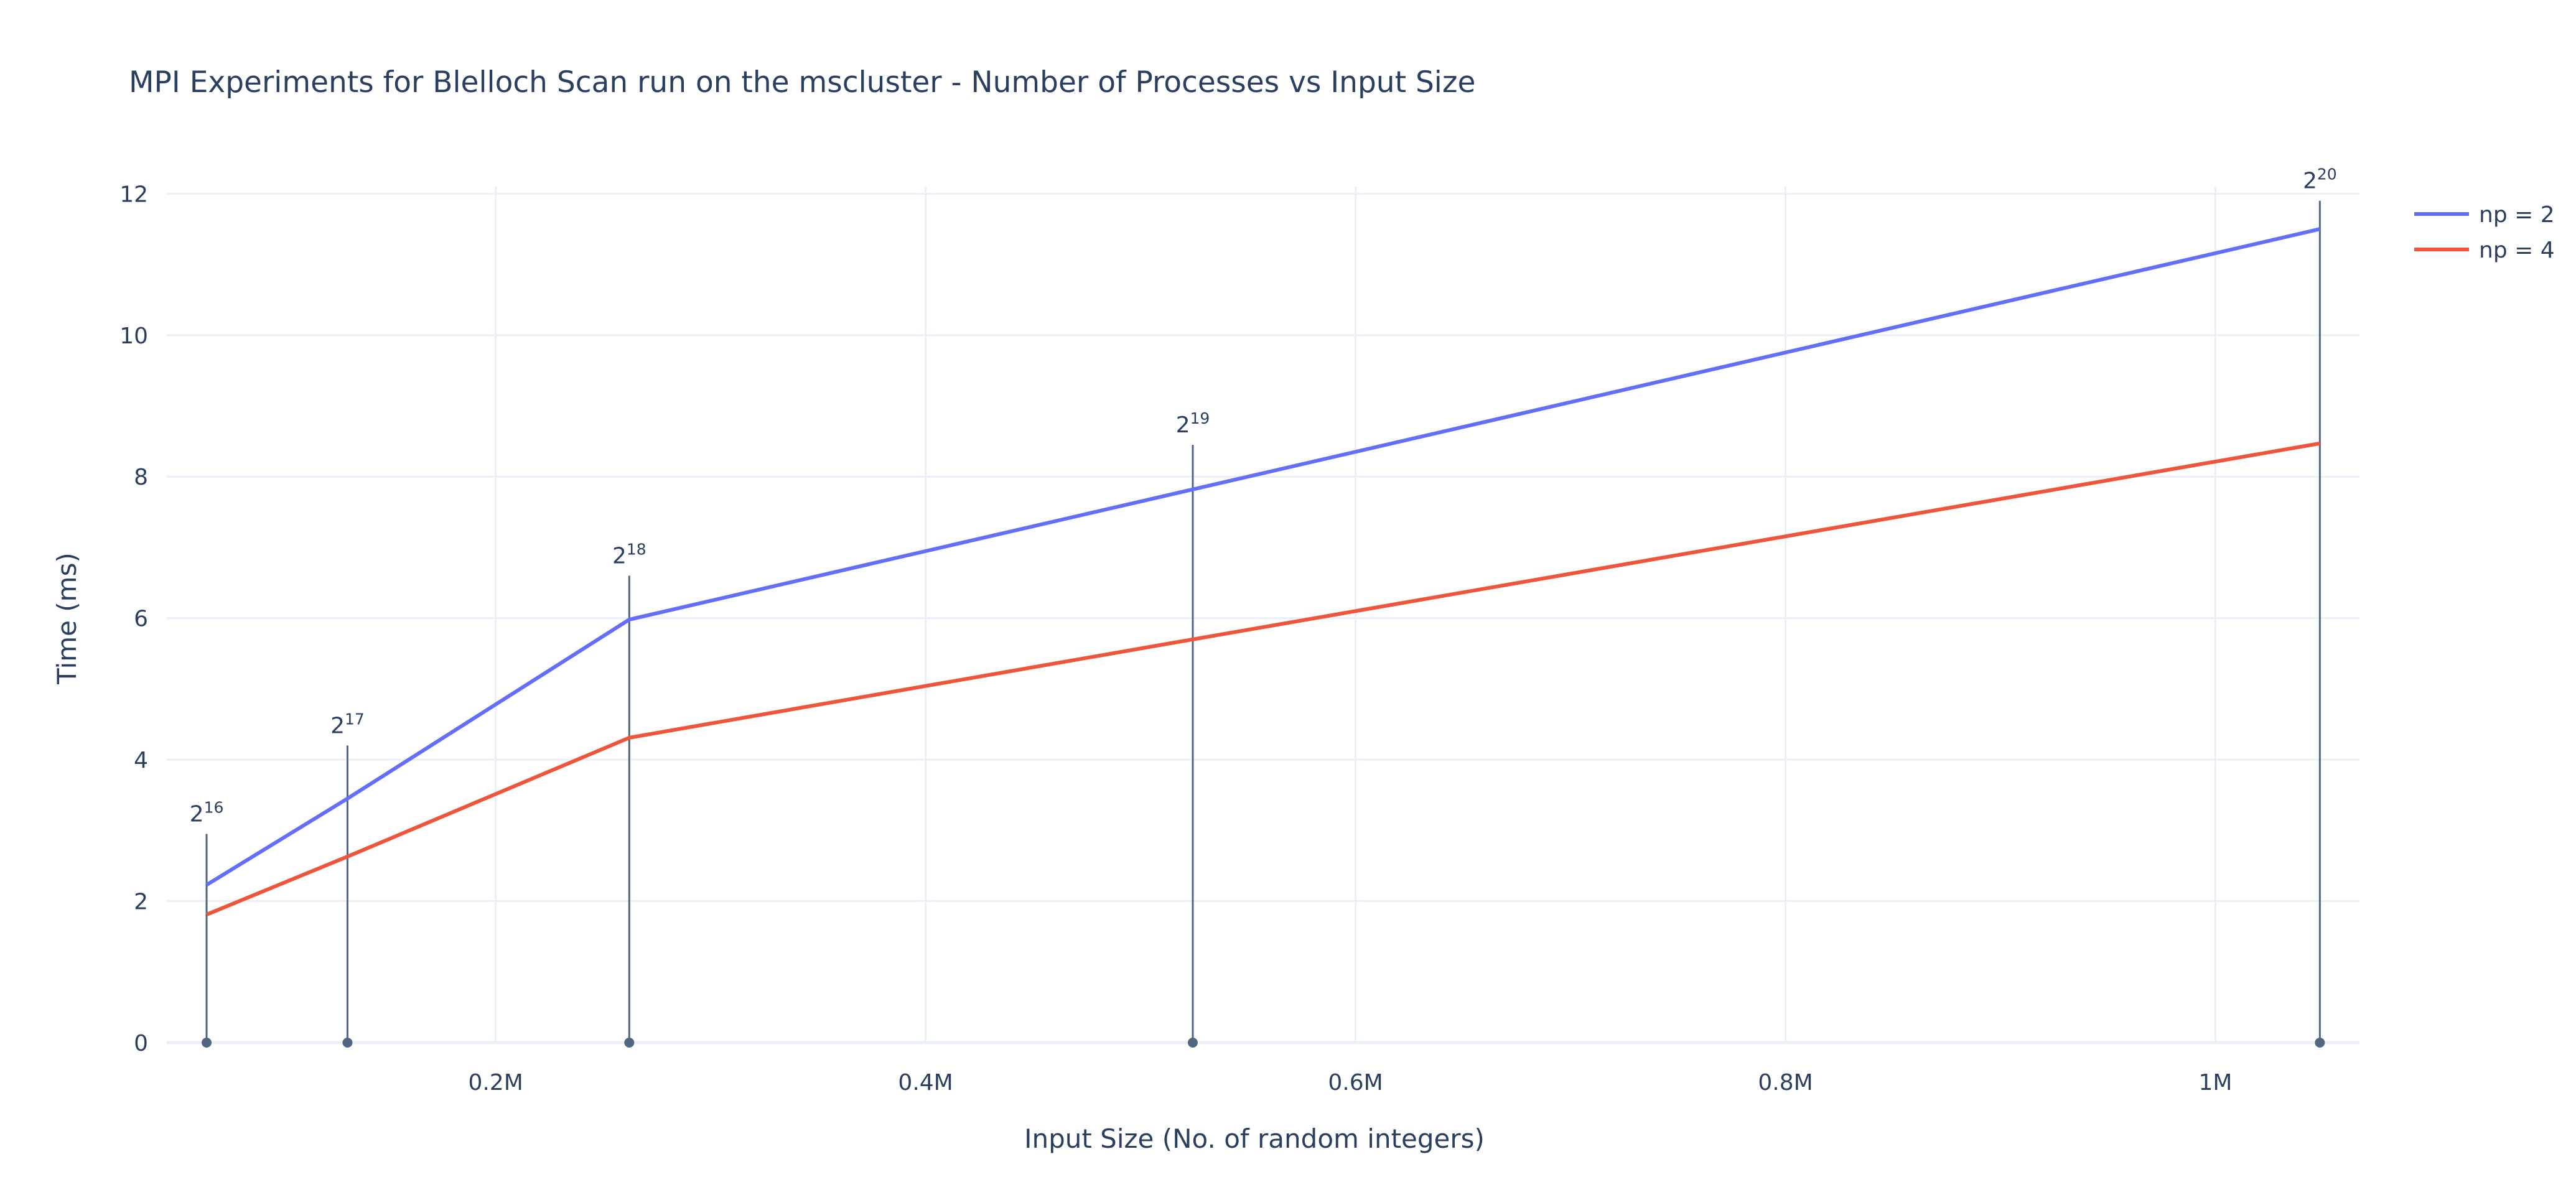 The image size is (2576, 1200). Describe the element at coordinates (141, 760) in the screenshot. I see `y-tick-label: 4` at that location.